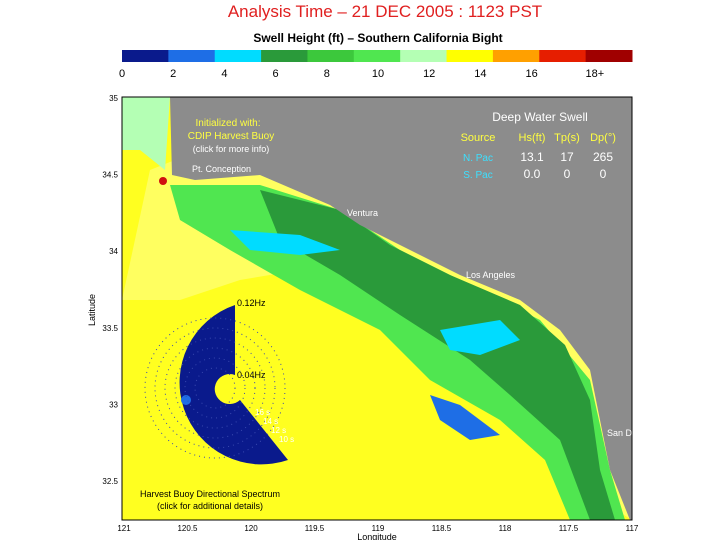 The image size is (720, 545). What do you see at coordinates (92, 310) in the screenshot?
I see `y-axis-label: Latitude` at bounding box center [92, 310].